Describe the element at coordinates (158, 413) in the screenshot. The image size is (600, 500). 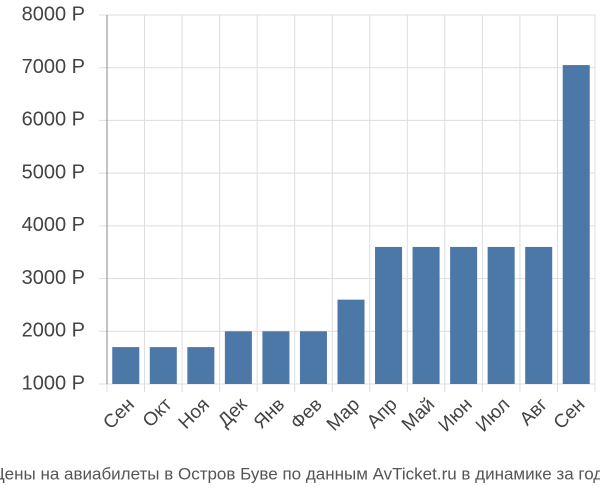
I see `x-tick-label: Окт` at that location.